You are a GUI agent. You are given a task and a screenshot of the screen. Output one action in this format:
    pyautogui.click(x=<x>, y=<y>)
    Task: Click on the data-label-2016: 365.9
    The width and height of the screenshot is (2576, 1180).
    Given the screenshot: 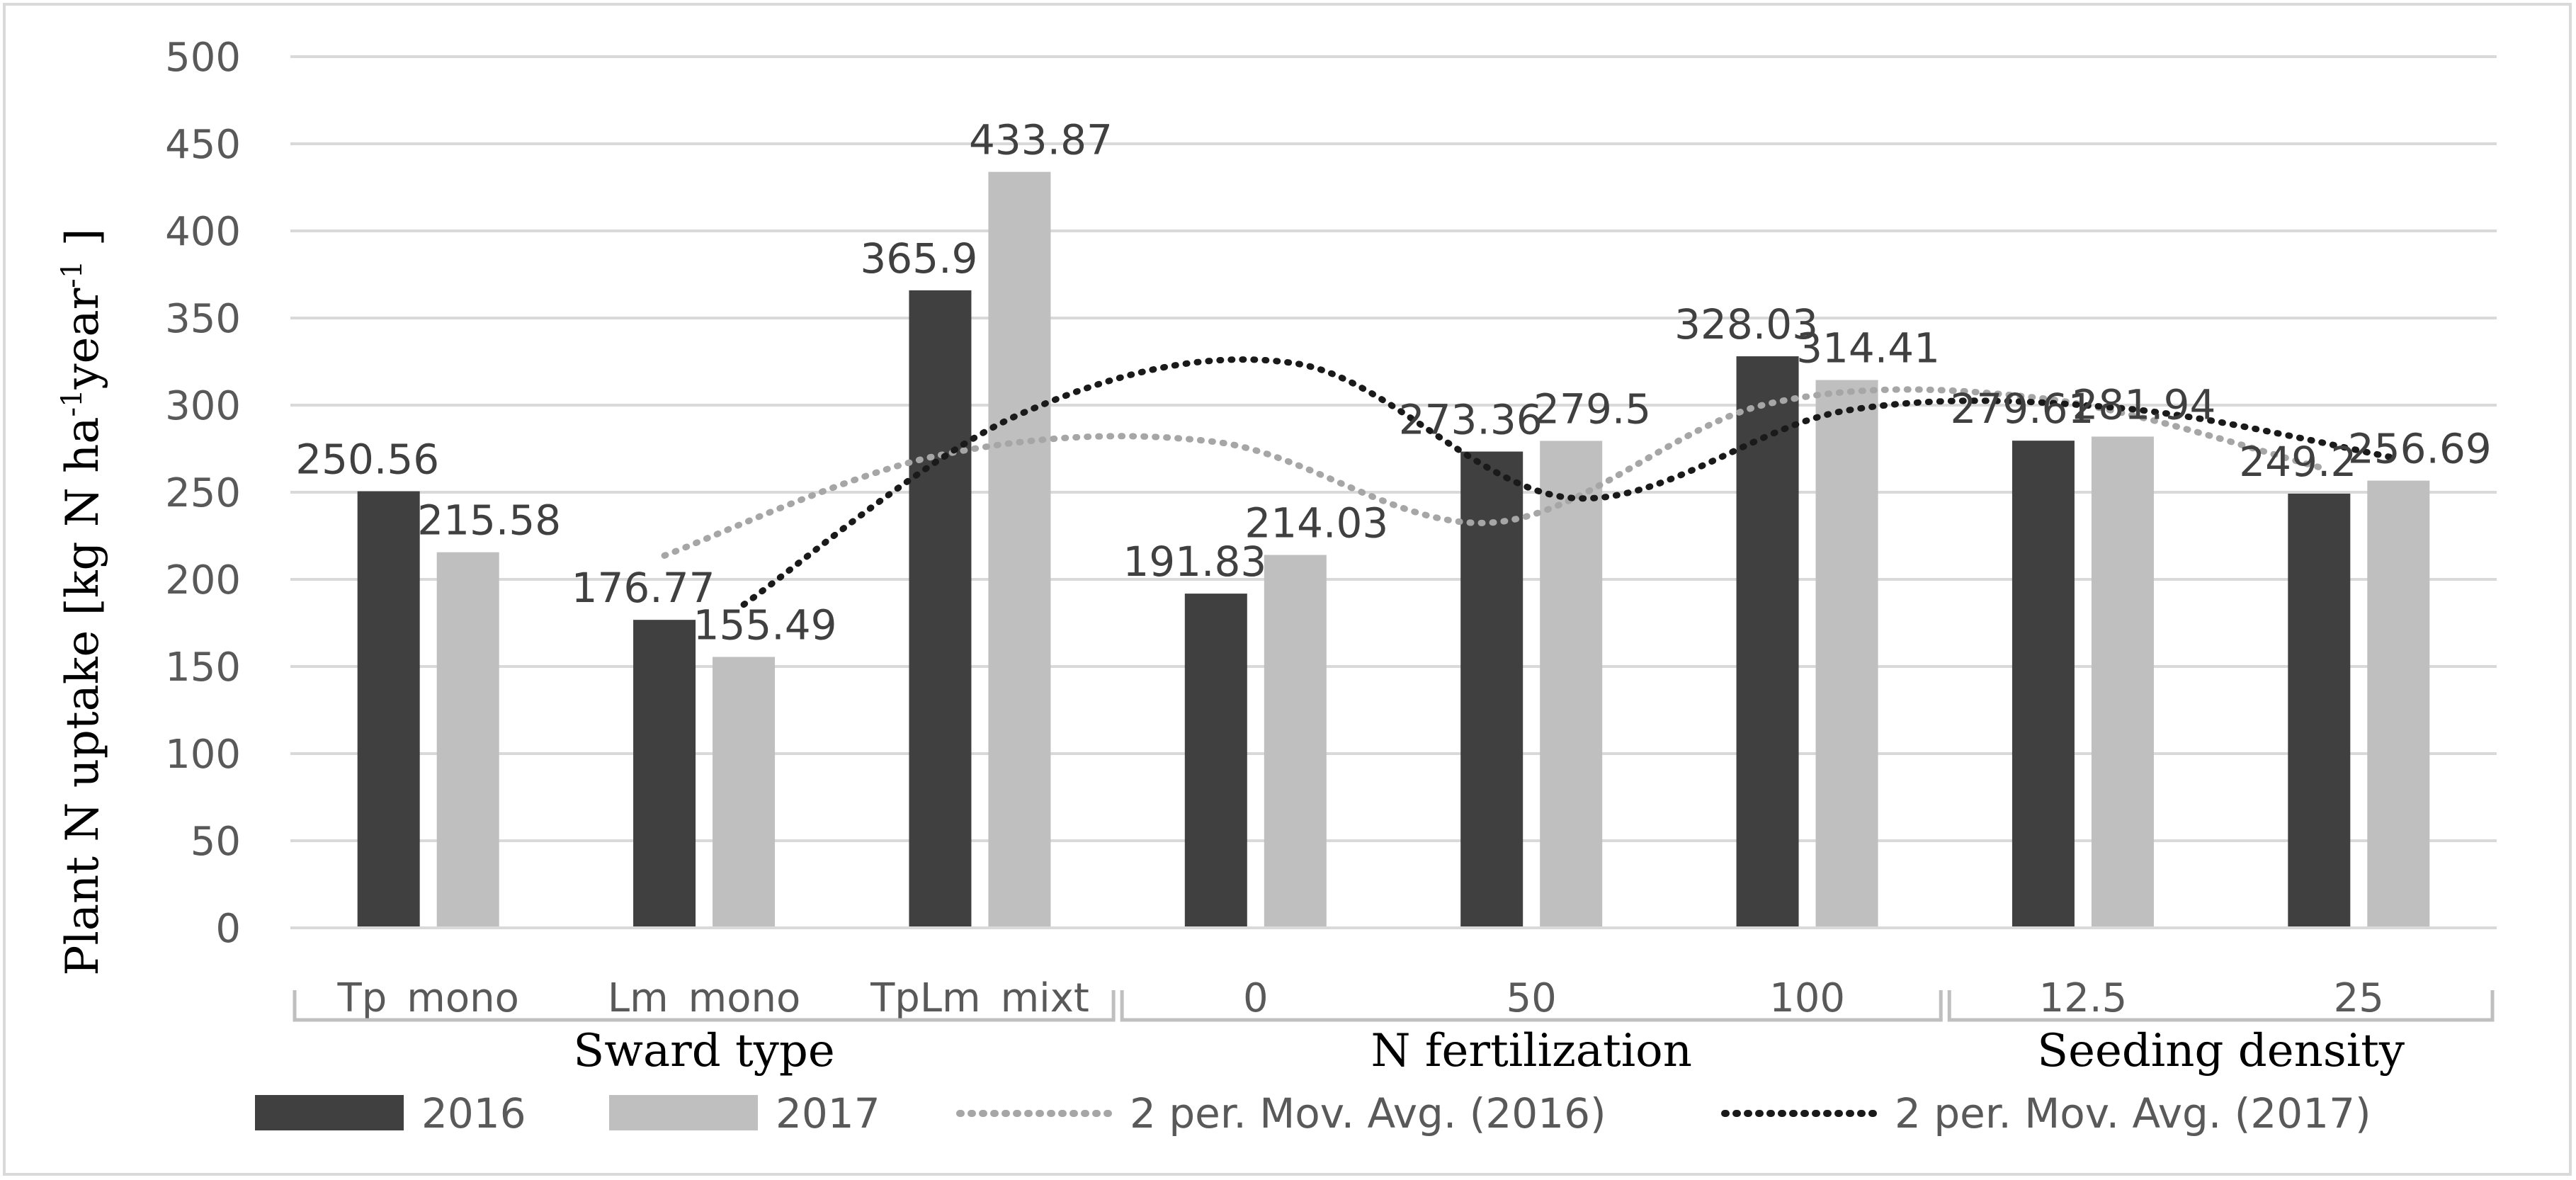 What is the action you would take?
    pyautogui.click(x=918, y=258)
    